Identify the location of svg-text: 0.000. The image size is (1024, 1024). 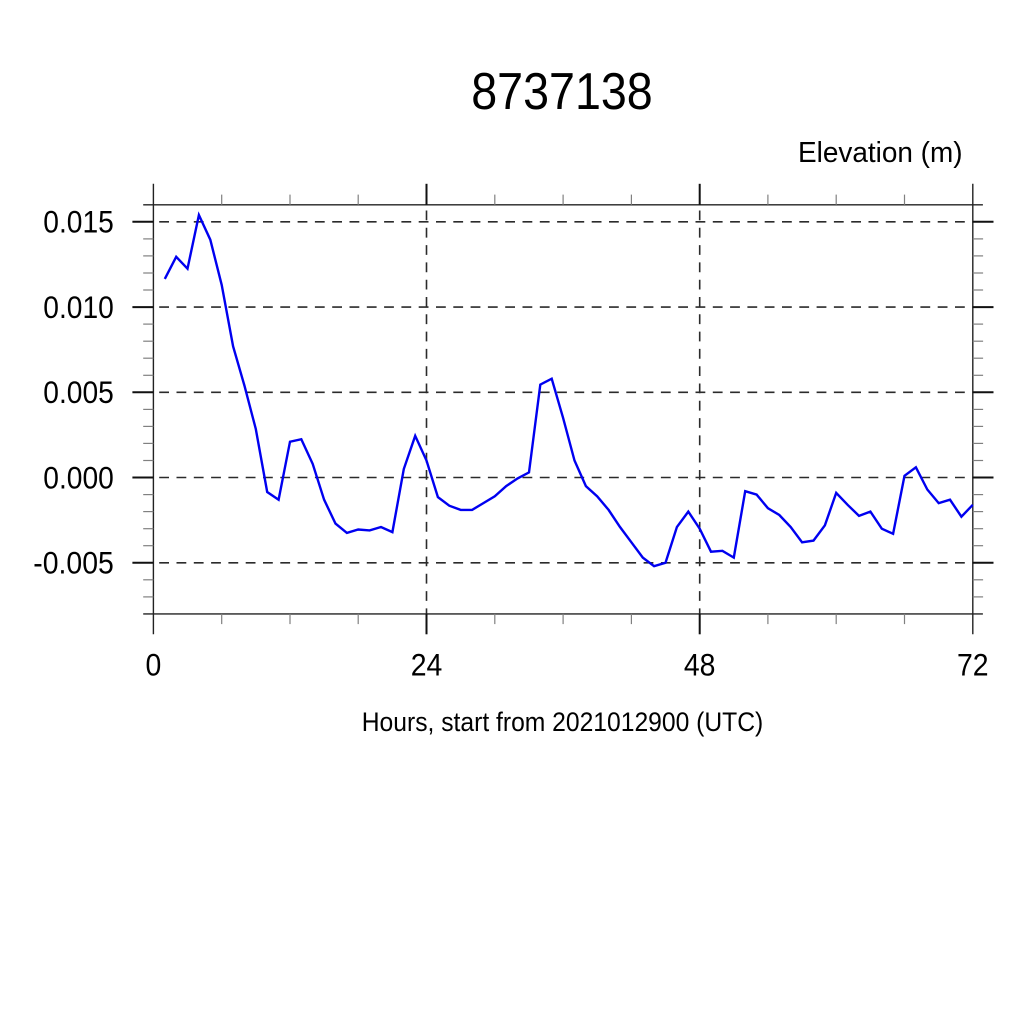
(78, 477).